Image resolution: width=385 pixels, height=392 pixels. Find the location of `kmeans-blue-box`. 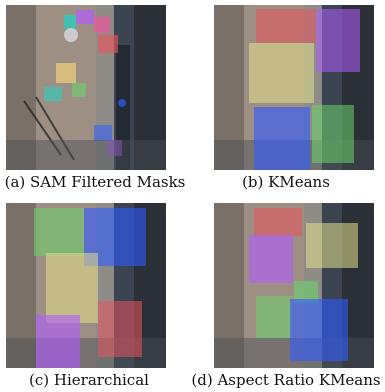

kmeans-blue-box is located at coordinates (282, 138).